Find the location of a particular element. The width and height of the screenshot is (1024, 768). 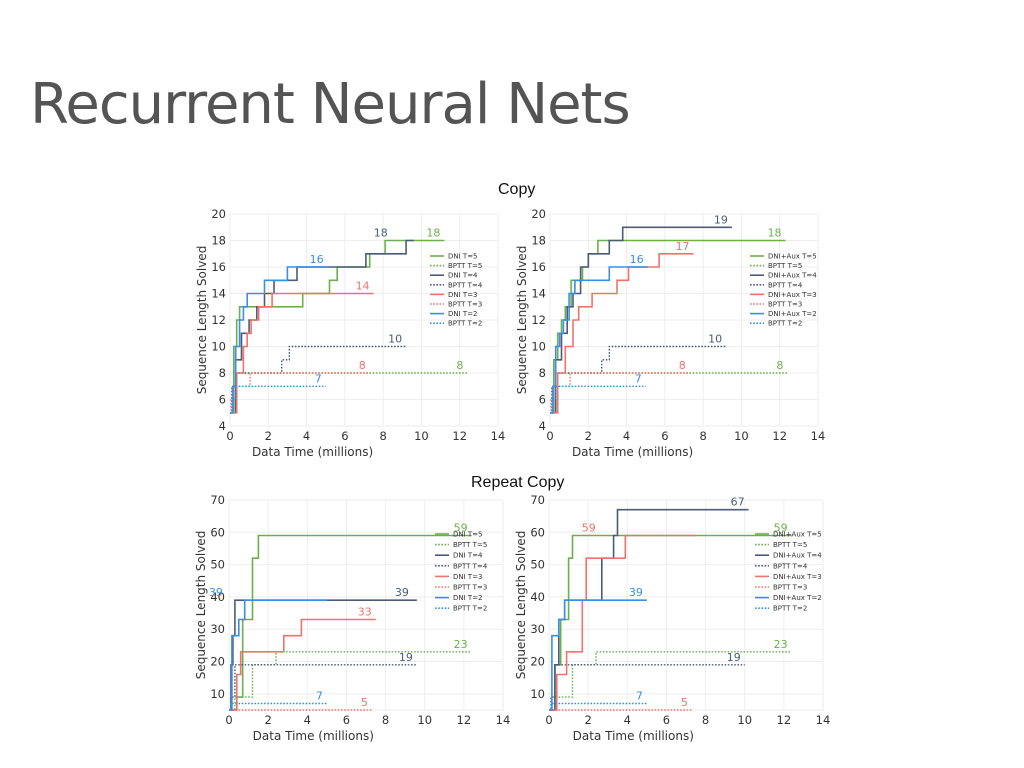

chart3-x-tick-label: 14 is located at coordinates (823, 720).